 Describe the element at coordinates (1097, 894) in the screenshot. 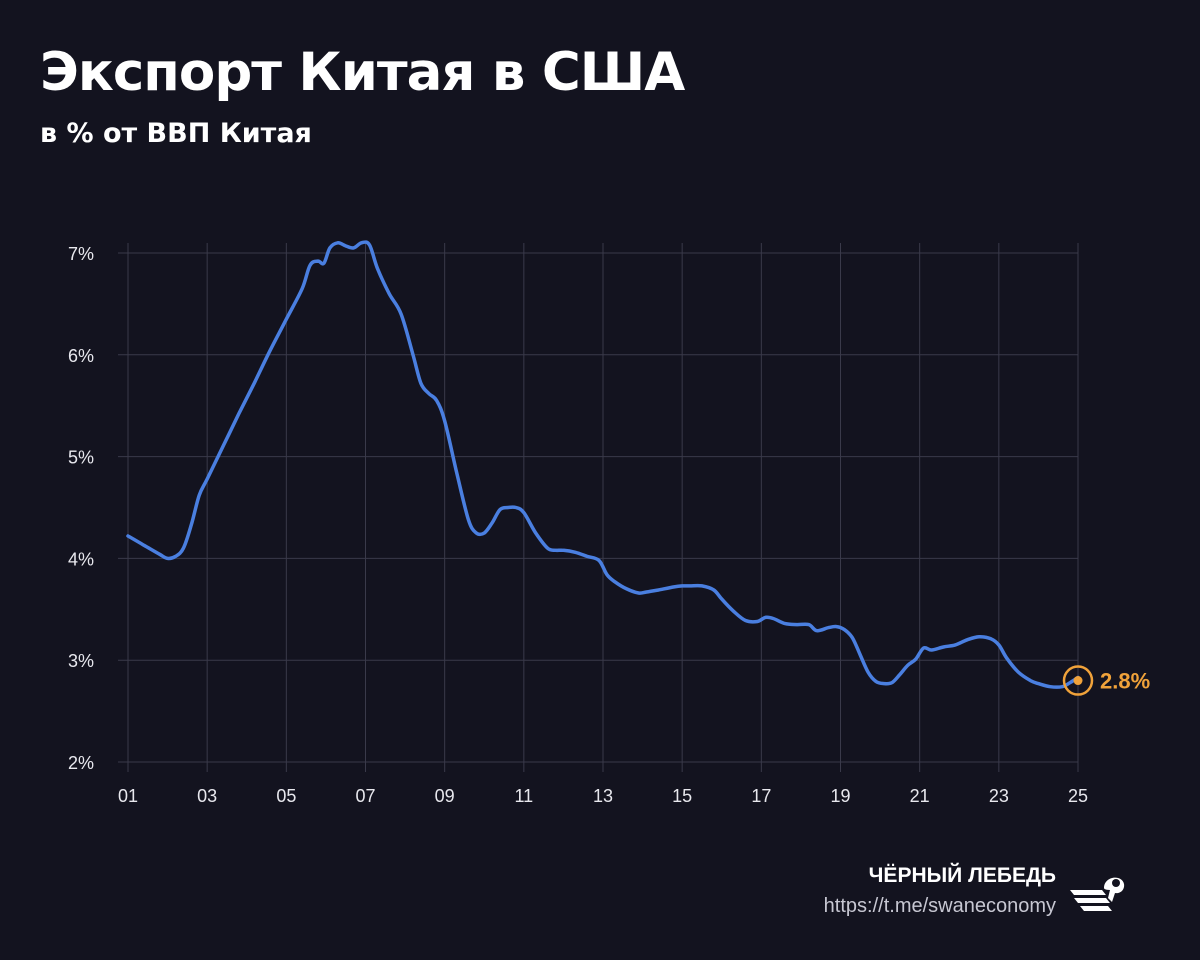

I see `swan-logo-icon` at that location.